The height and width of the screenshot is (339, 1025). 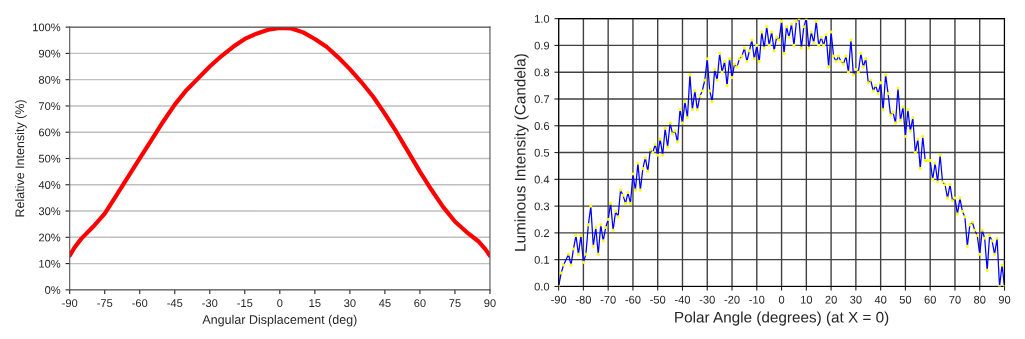 I want to click on x-tick-label: -70, so click(x=608, y=299).